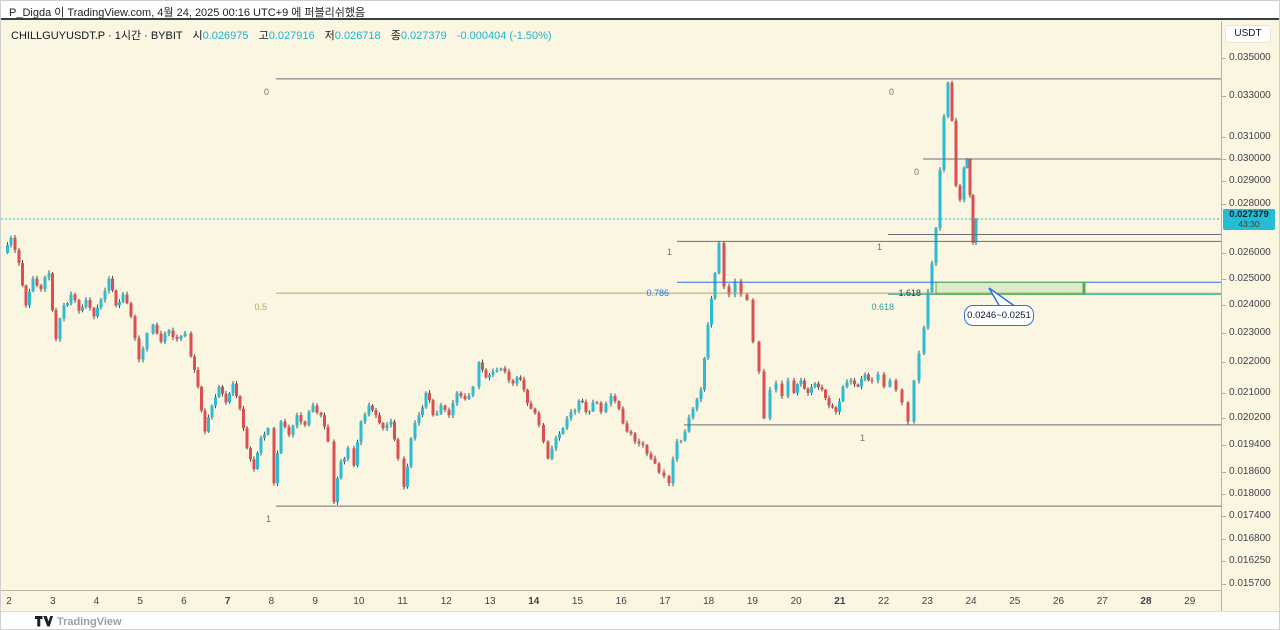 This screenshot has width=1280, height=630. I want to click on price-axis-label: 0.015700, so click(1250, 583).